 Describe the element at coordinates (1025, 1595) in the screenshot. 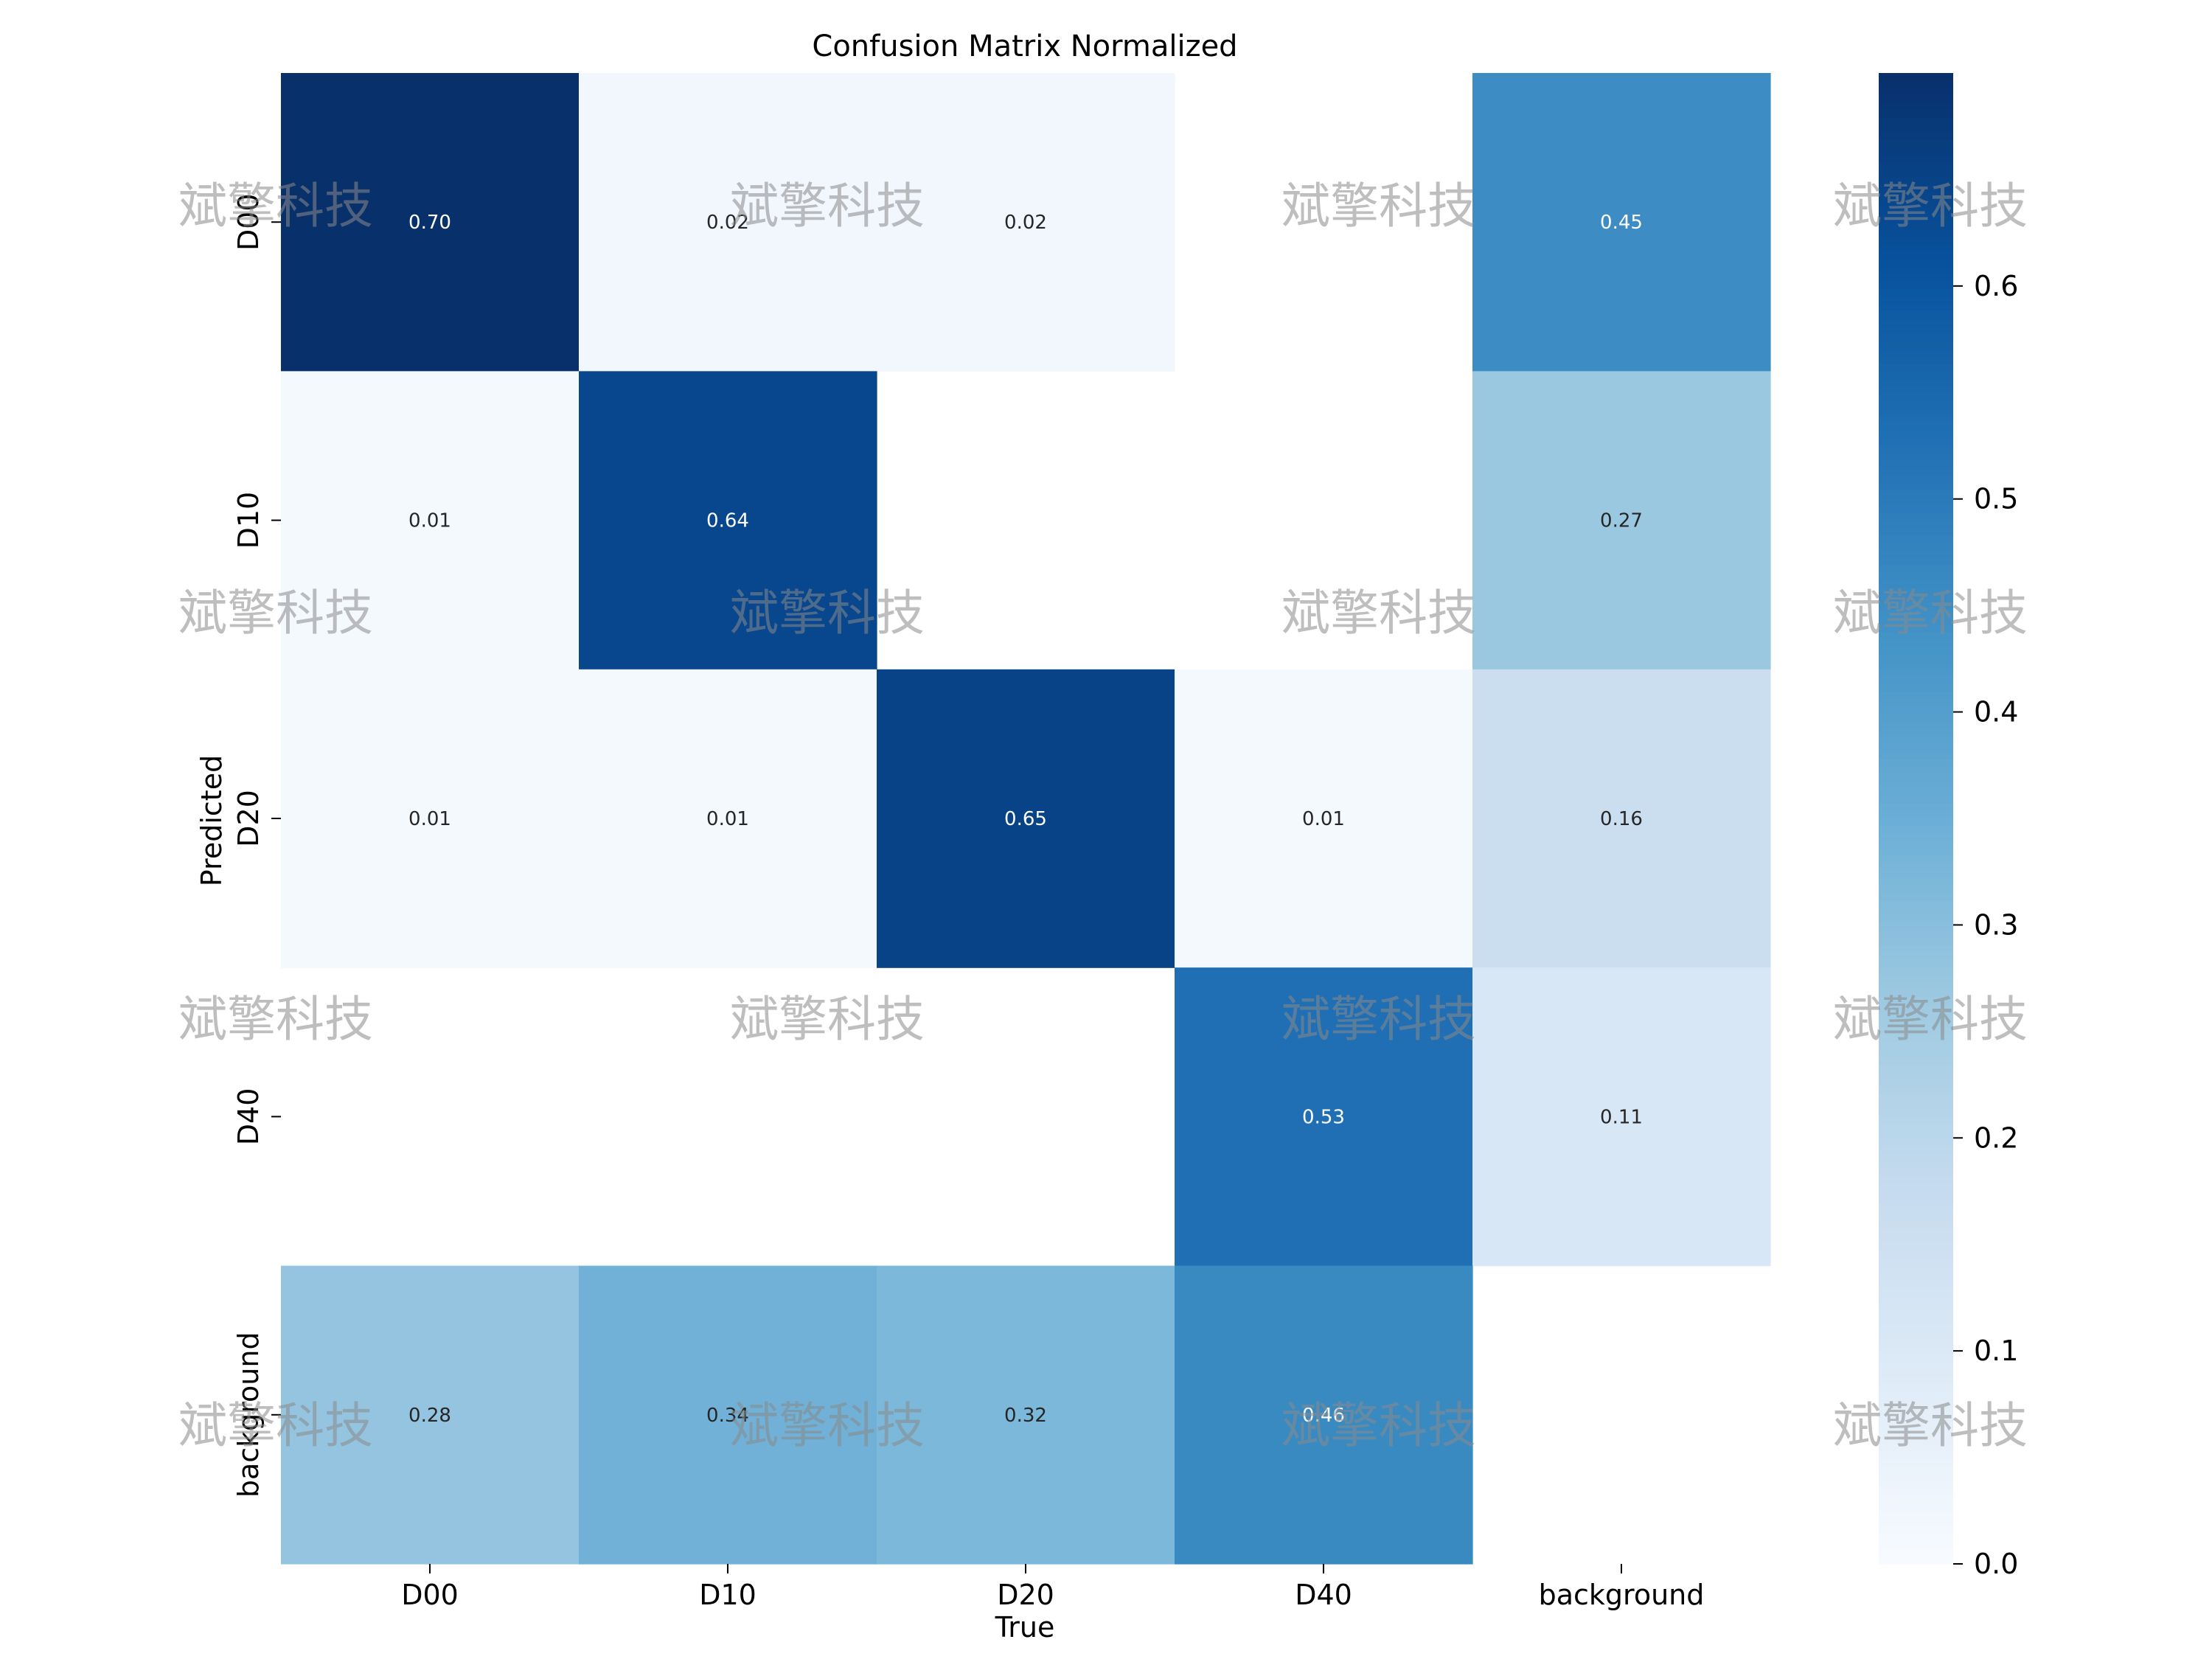

I see `x-tick-label: D20` at that location.